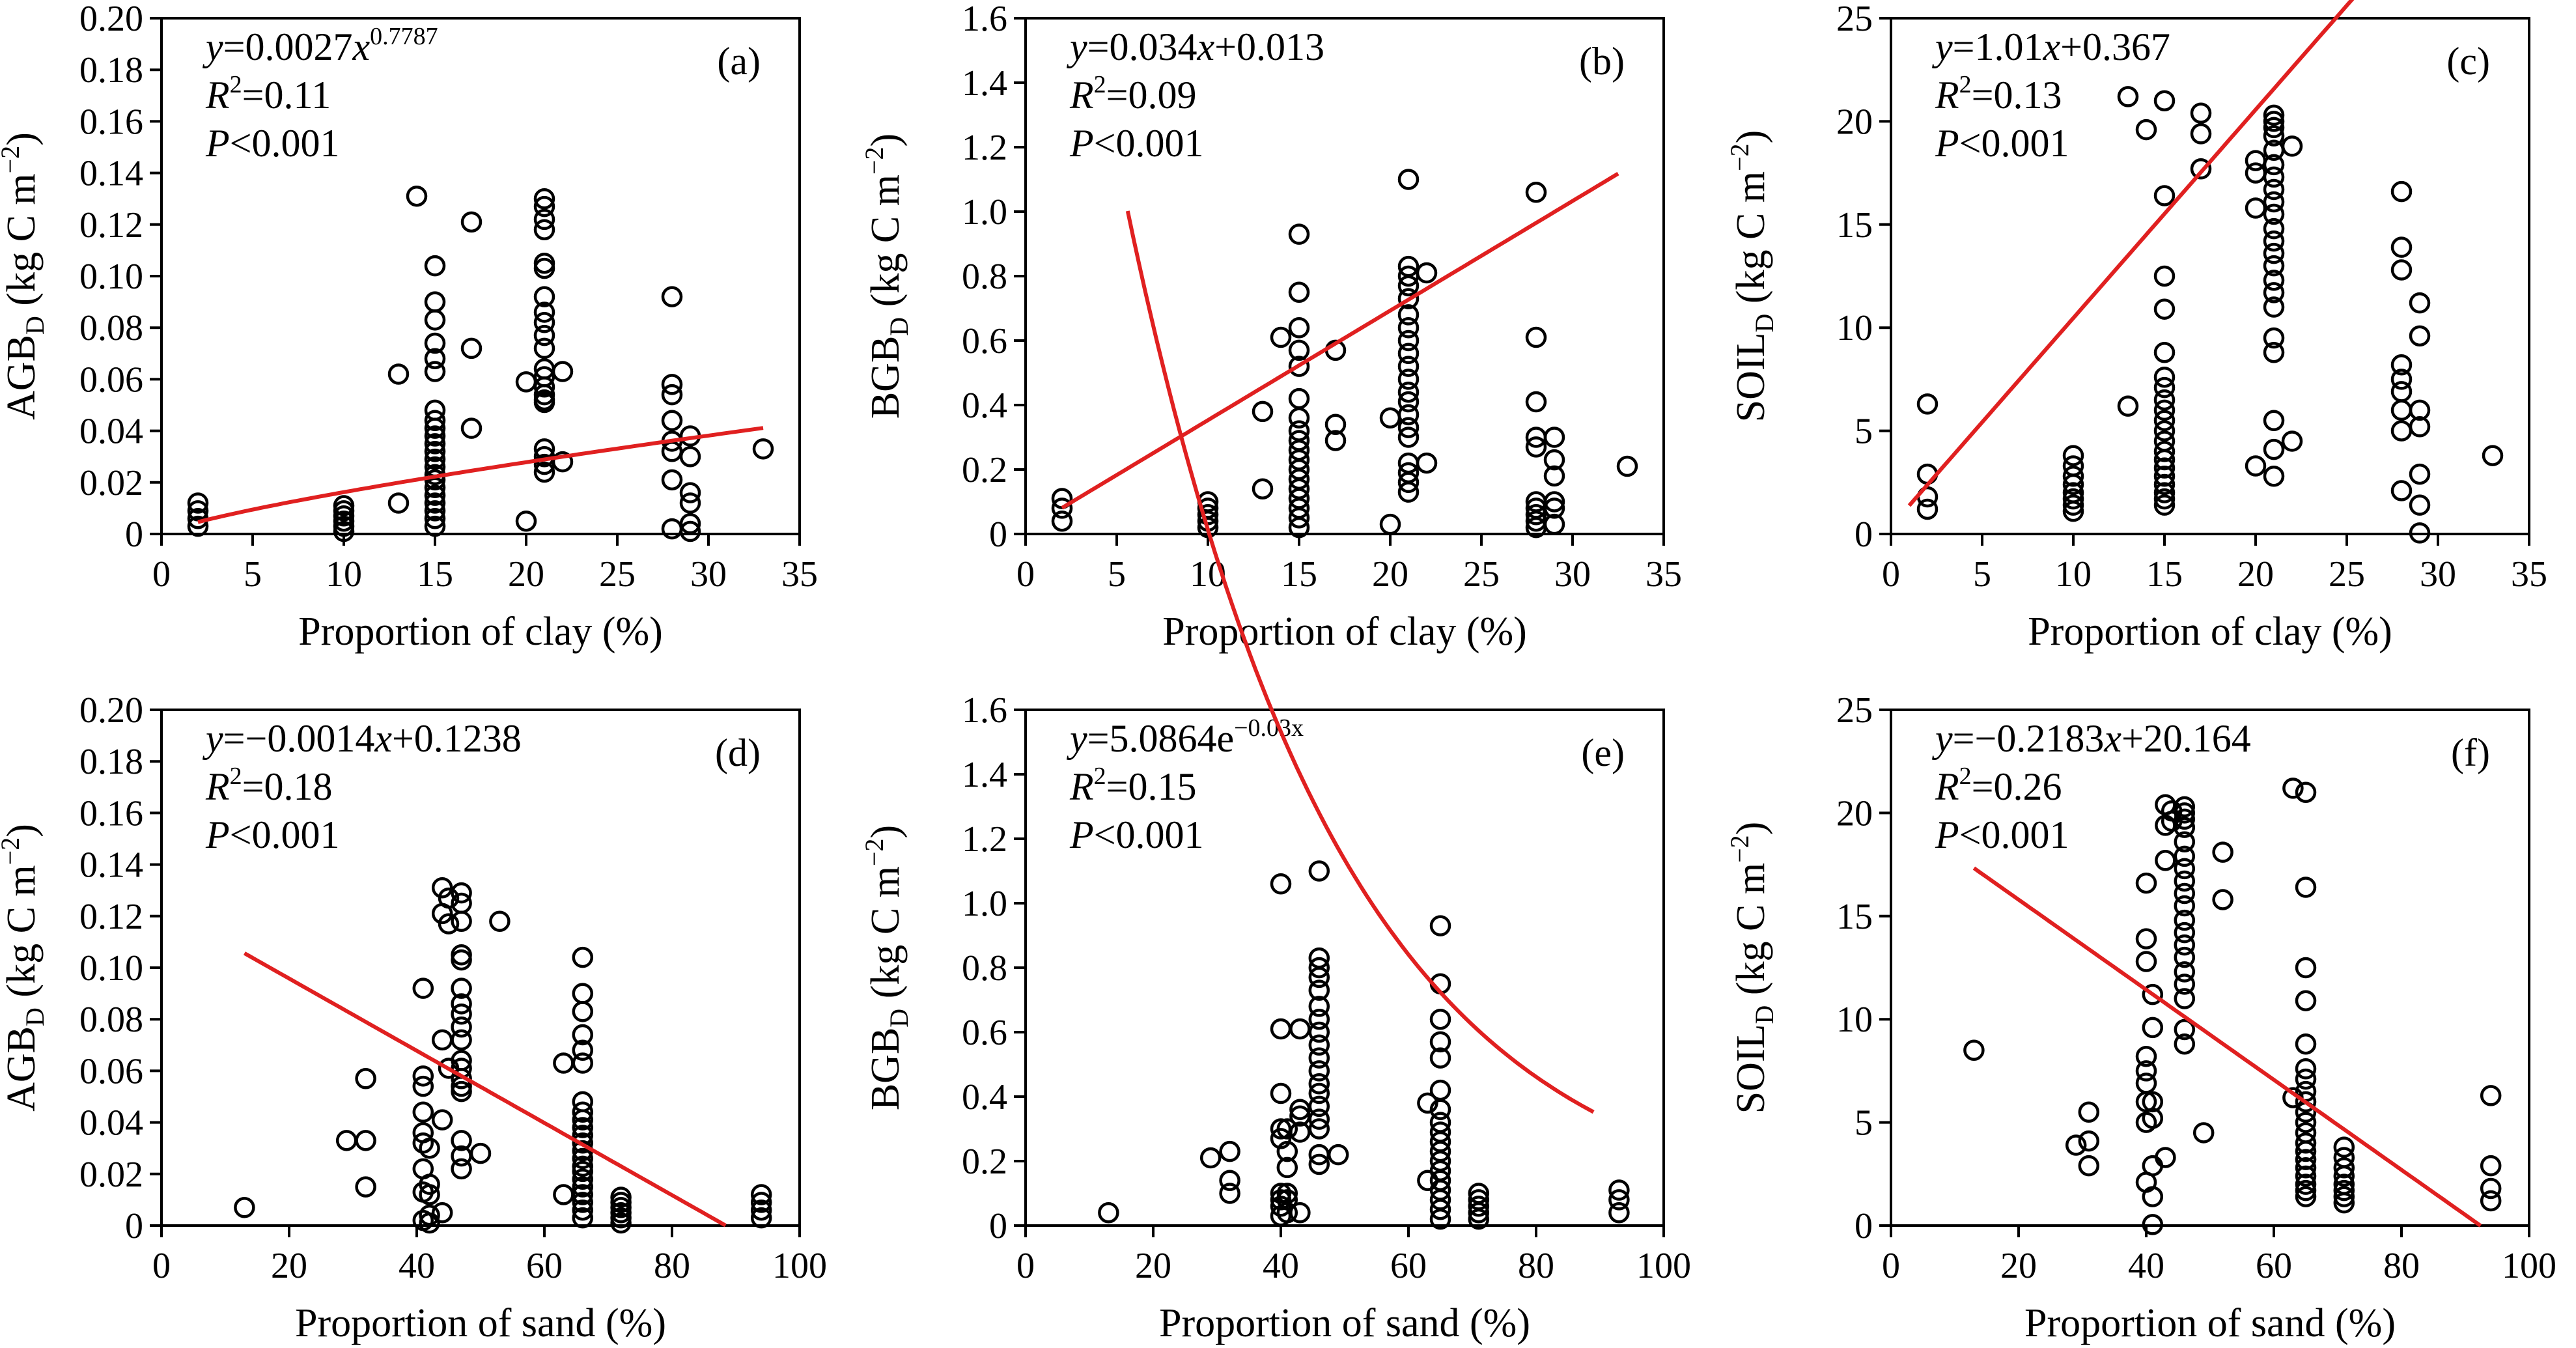 Image resolution: width=2576 pixels, height=1348 pixels. I want to click on x-tick-label: 100, so click(2529, 1266).